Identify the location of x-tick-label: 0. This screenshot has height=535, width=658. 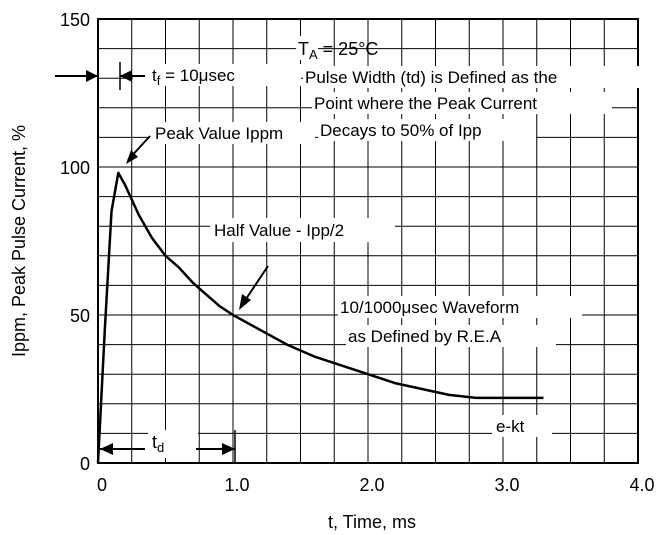
(102, 485).